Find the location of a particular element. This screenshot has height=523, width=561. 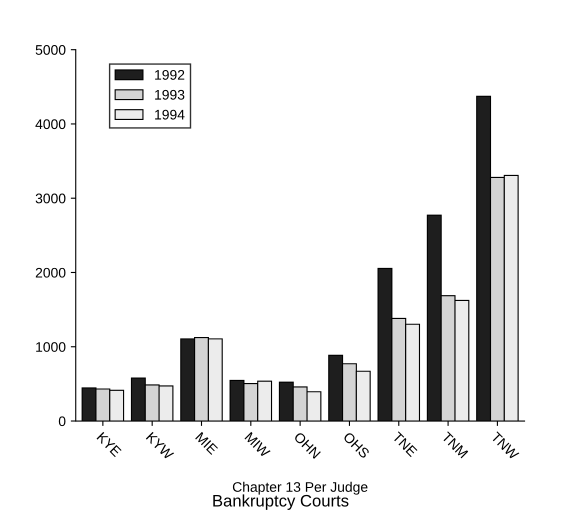

legend-label: 1993 is located at coordinates (169, 95).